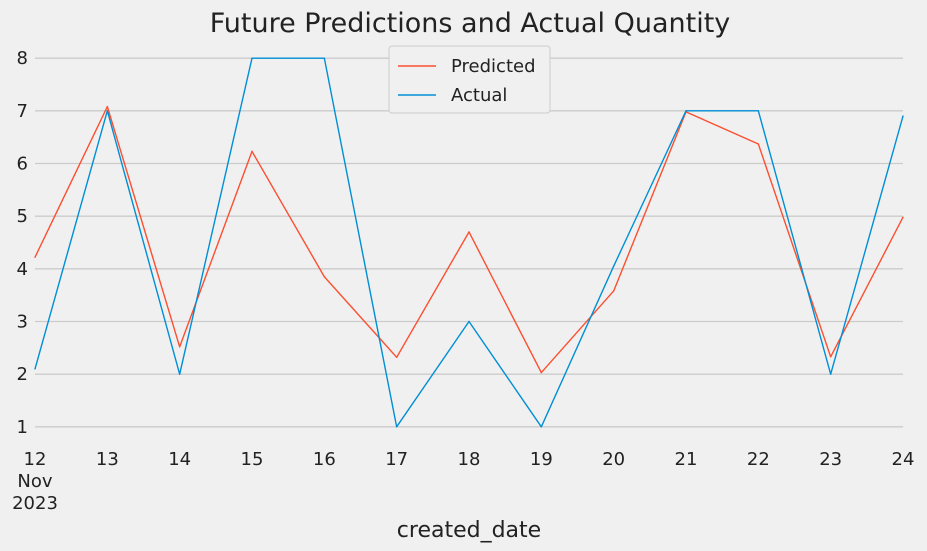 This screenshot has height=551, width=927. What do you see at coordinates (22, 243) in the screenshot?
I see `y-tick-labels: 1 2 3 4 5 6 7 8` at bounding box center [22, 243].